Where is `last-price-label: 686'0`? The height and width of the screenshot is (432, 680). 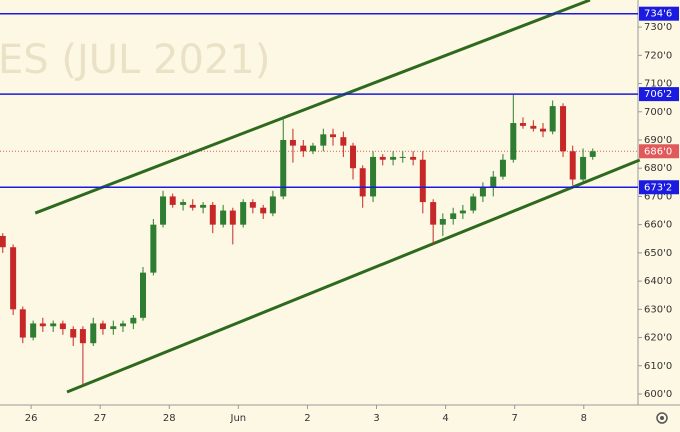
last-price-label: 686'0 is located at coordinates (658, 151).